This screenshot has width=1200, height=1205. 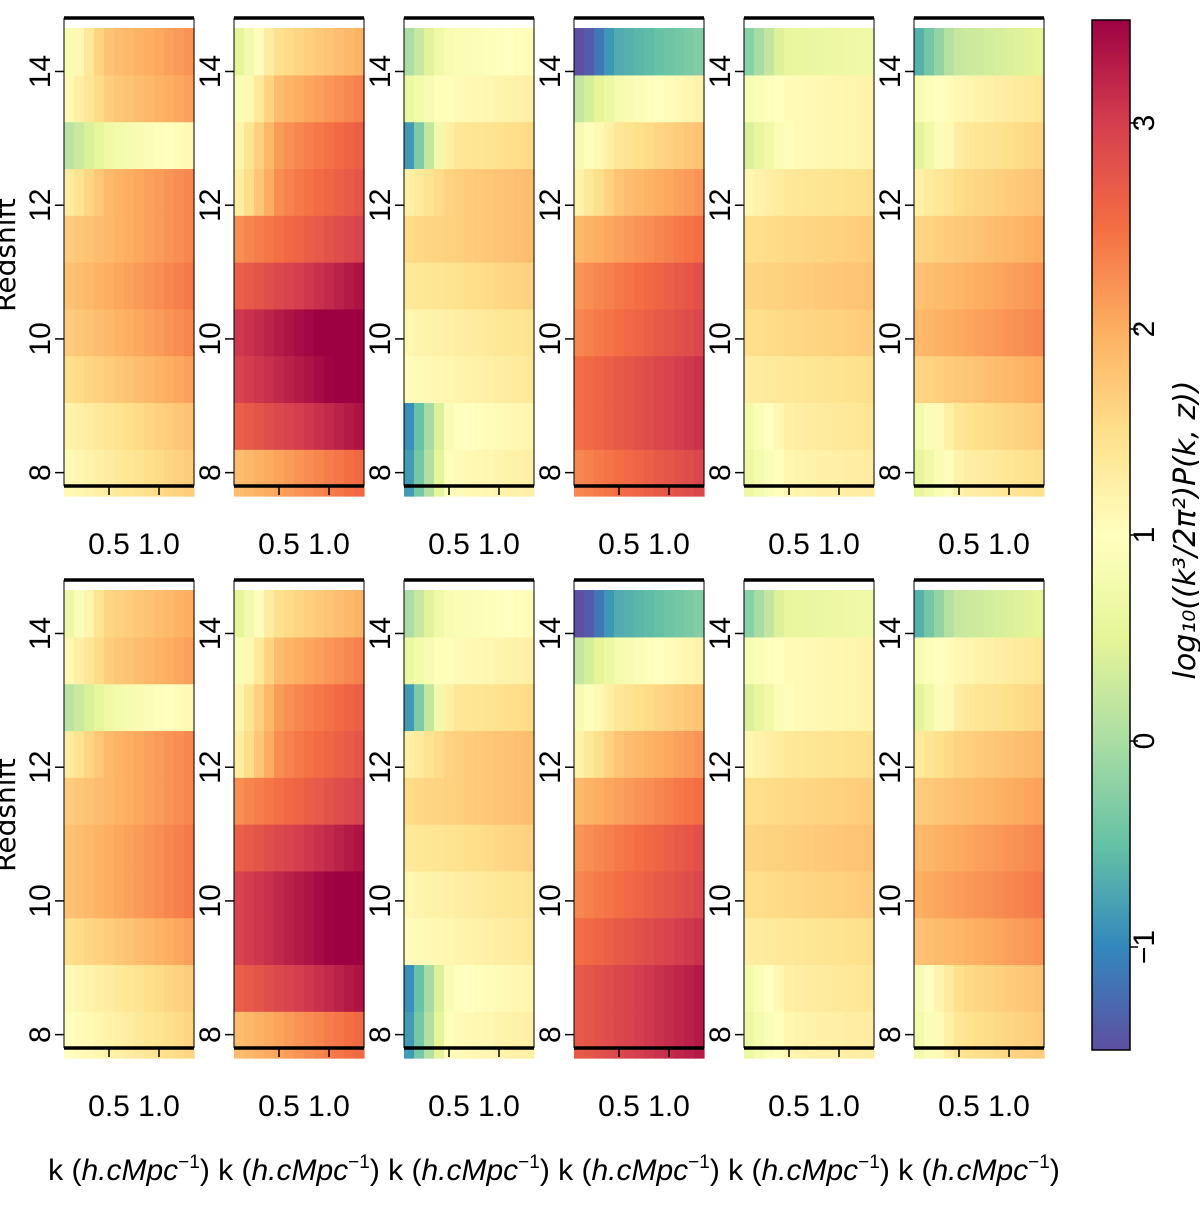 I want to click on colorbar-tick-label: 3, so click(x=1144, y=123).